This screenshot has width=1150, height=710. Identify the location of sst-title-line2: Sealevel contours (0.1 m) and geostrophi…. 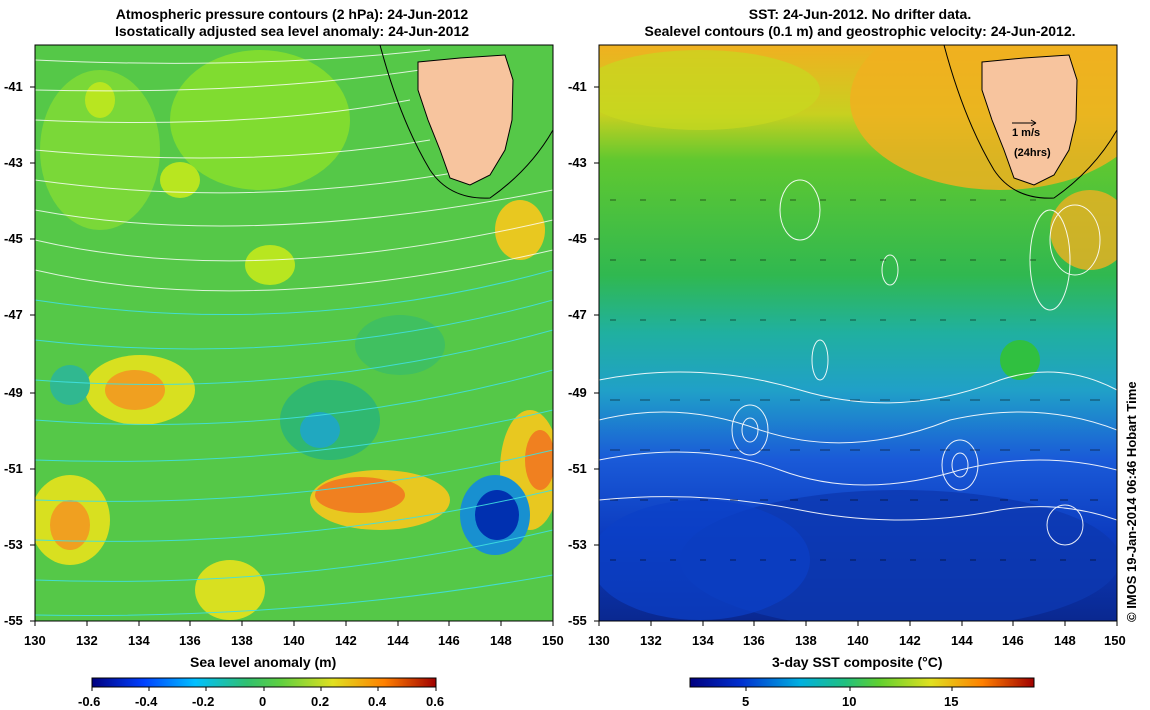
(860, 31).